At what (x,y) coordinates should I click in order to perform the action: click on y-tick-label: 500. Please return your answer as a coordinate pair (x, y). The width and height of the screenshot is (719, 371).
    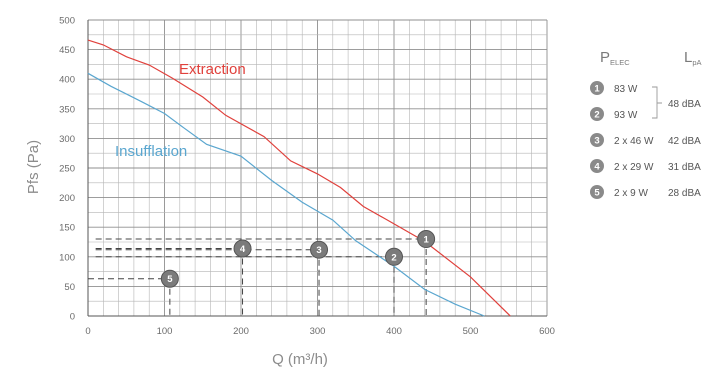
    Looking at the image, I should click on (67, 21).